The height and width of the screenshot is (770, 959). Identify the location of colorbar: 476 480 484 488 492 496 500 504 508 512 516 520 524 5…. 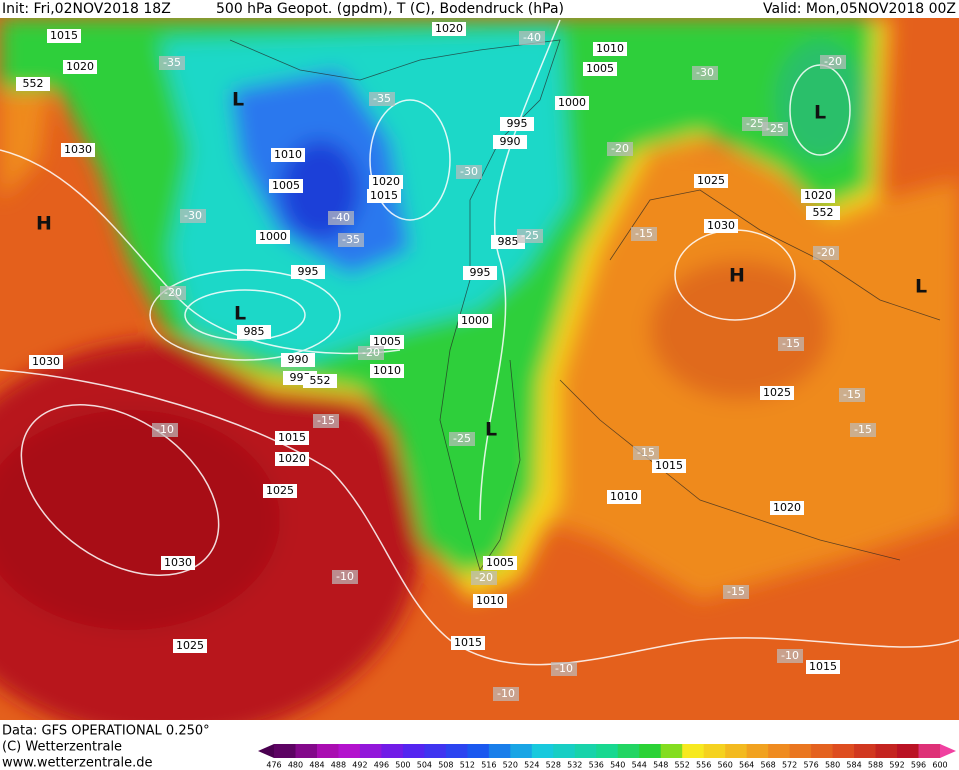
(607, 757).